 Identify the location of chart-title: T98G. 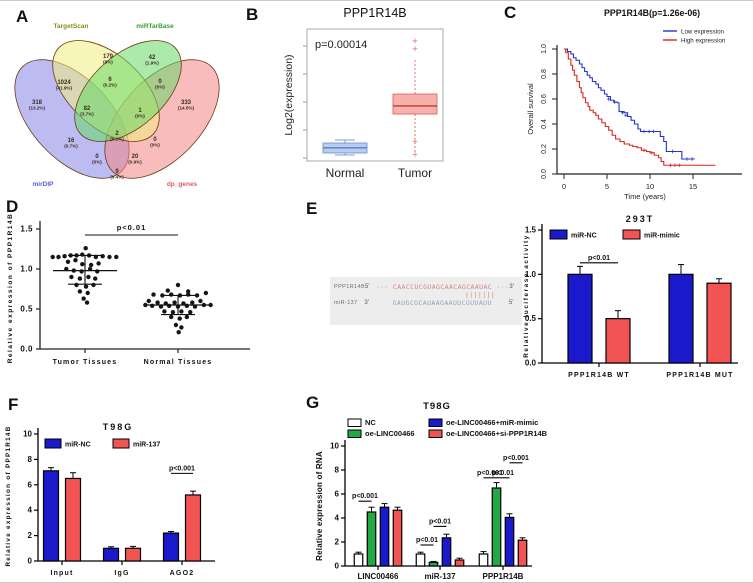
(437, 406).